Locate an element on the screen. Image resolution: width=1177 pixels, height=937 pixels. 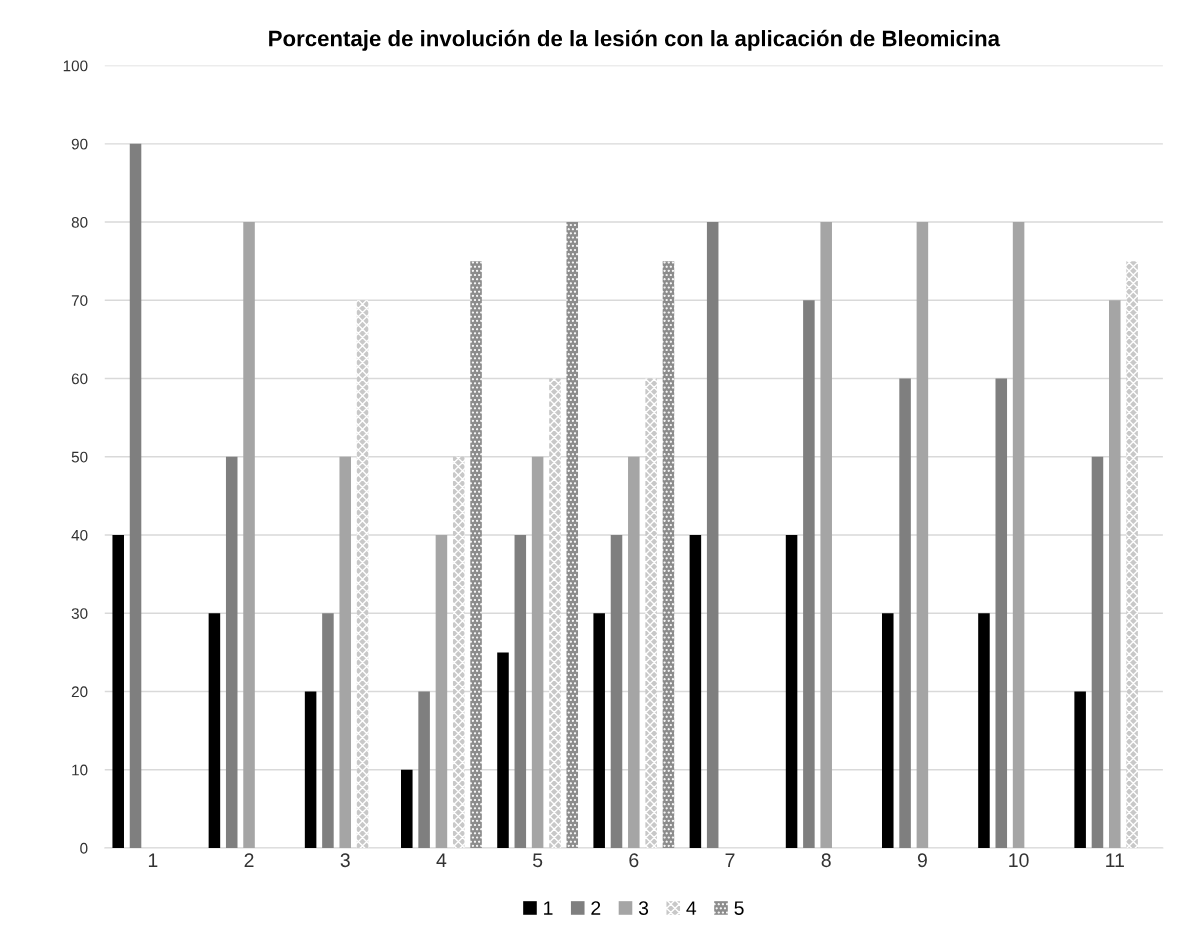
y-tick-label: 90 is located at coordinates (79, 144).